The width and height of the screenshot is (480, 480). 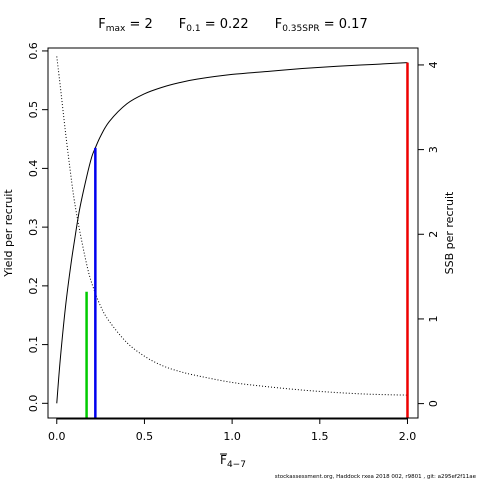 I want to click on y-axis-right: 0 1 2 3 4, so click(x=429, y=234).